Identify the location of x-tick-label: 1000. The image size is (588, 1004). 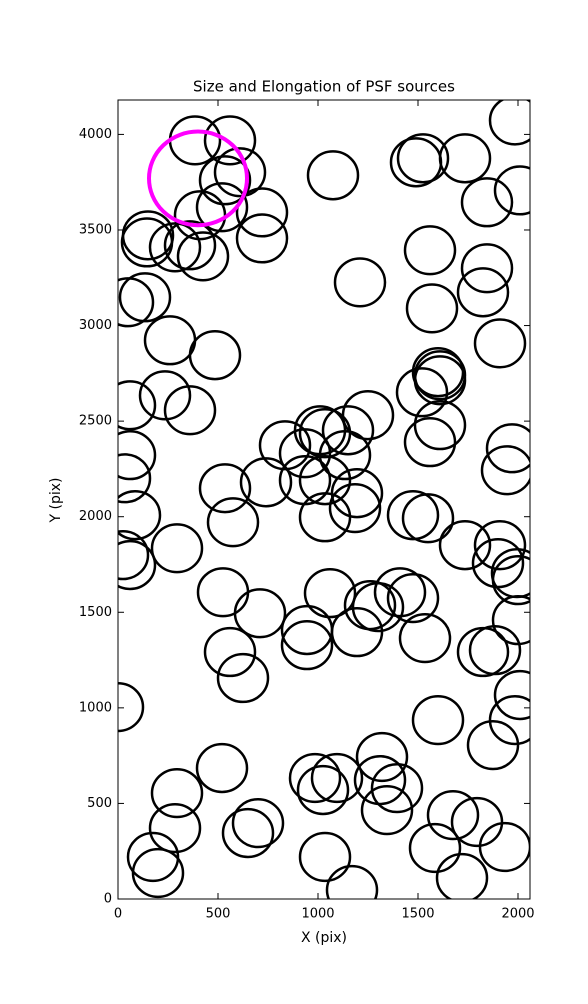
(317, 914).